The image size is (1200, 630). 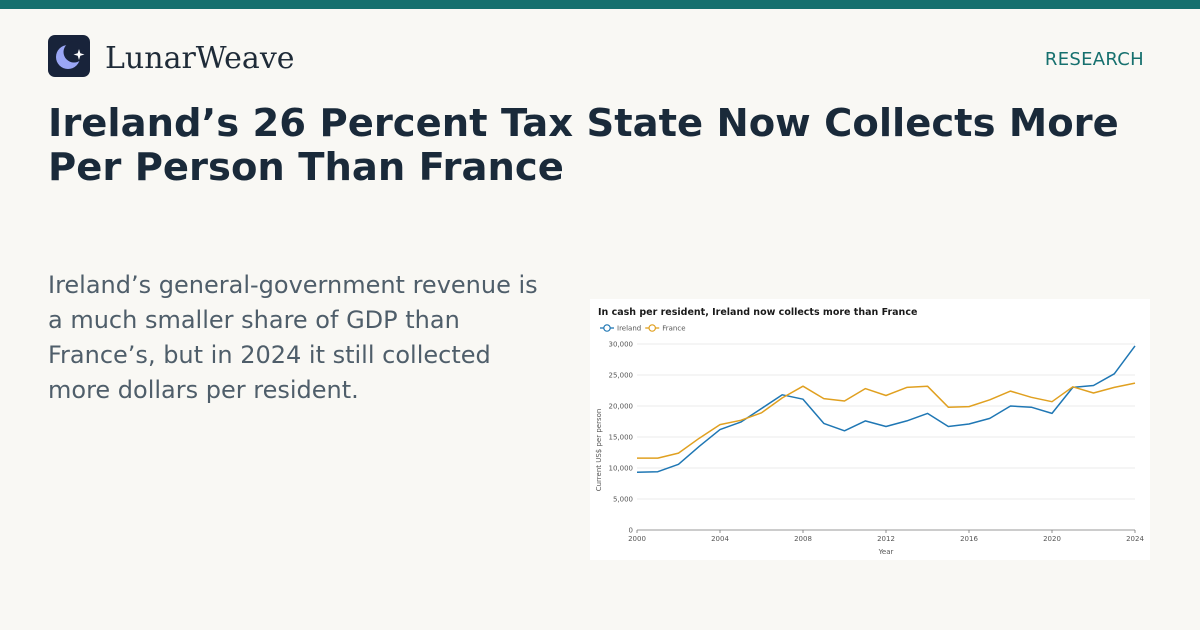 I want to click on x-tick-label: 2020, so click(x=1052, y=539).